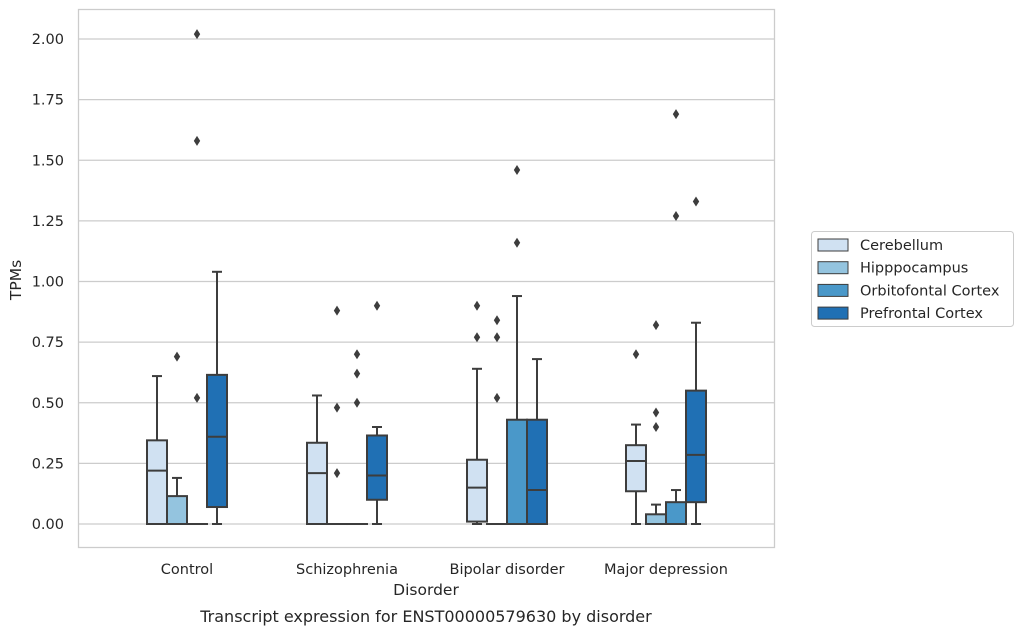 The image size is (1023, 634). I want to click on x-tick-label: Schizophrenia, so click(347, 570).